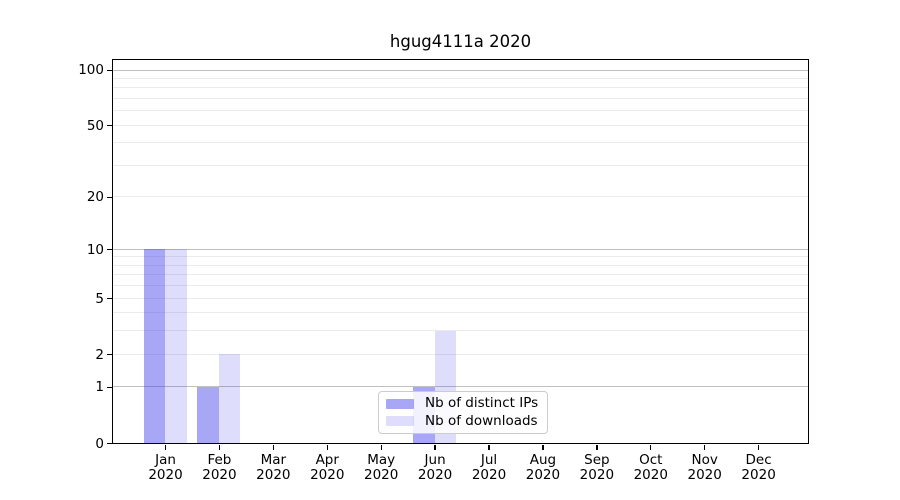 Image resolution: width=900 pixels, height=500 pixels. I want to click on x-tick-label: Nov 2020, so click(704, 467).